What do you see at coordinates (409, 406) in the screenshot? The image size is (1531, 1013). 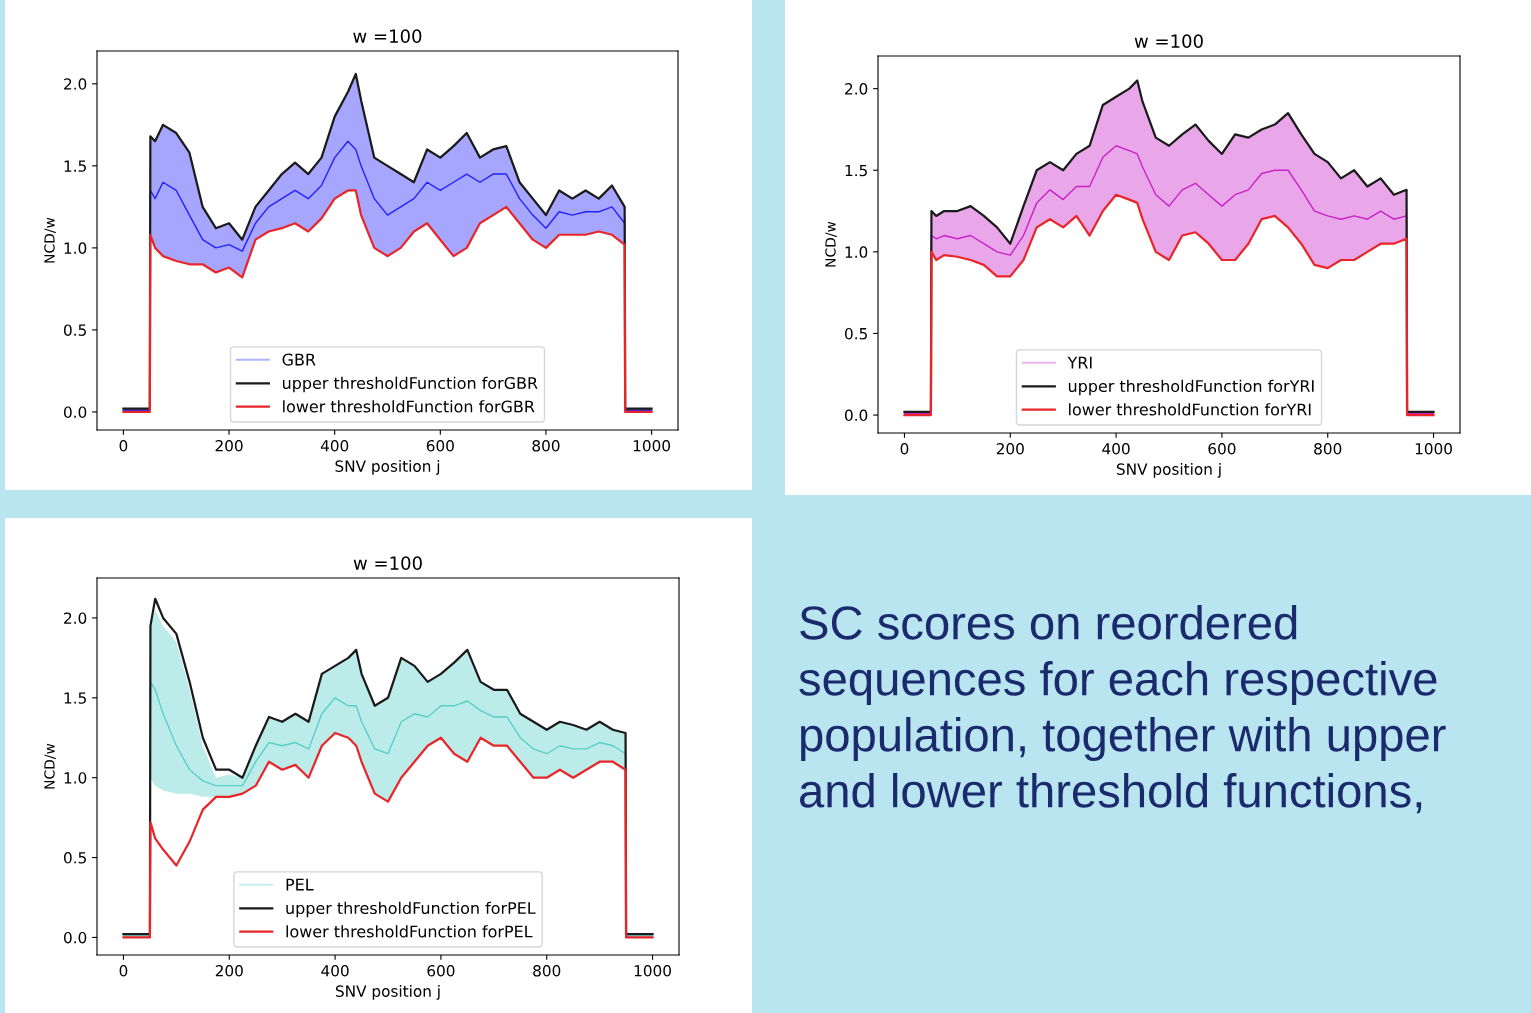 I see `legend-label: lower thresholdFunction forGBR` at bounding box center [409, 406].